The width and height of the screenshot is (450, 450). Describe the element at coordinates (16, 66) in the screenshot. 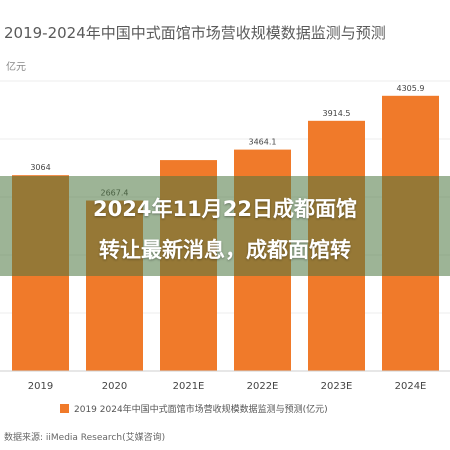

I see `y-axis-unit: 亿元` at that location.